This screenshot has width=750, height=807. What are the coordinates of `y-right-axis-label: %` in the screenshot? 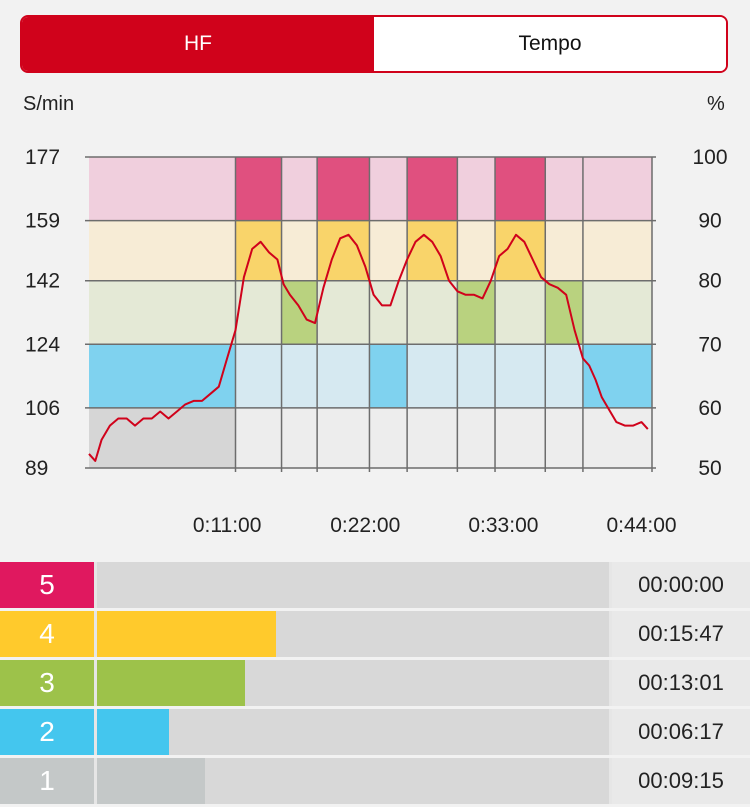 It's located at (716, 104).